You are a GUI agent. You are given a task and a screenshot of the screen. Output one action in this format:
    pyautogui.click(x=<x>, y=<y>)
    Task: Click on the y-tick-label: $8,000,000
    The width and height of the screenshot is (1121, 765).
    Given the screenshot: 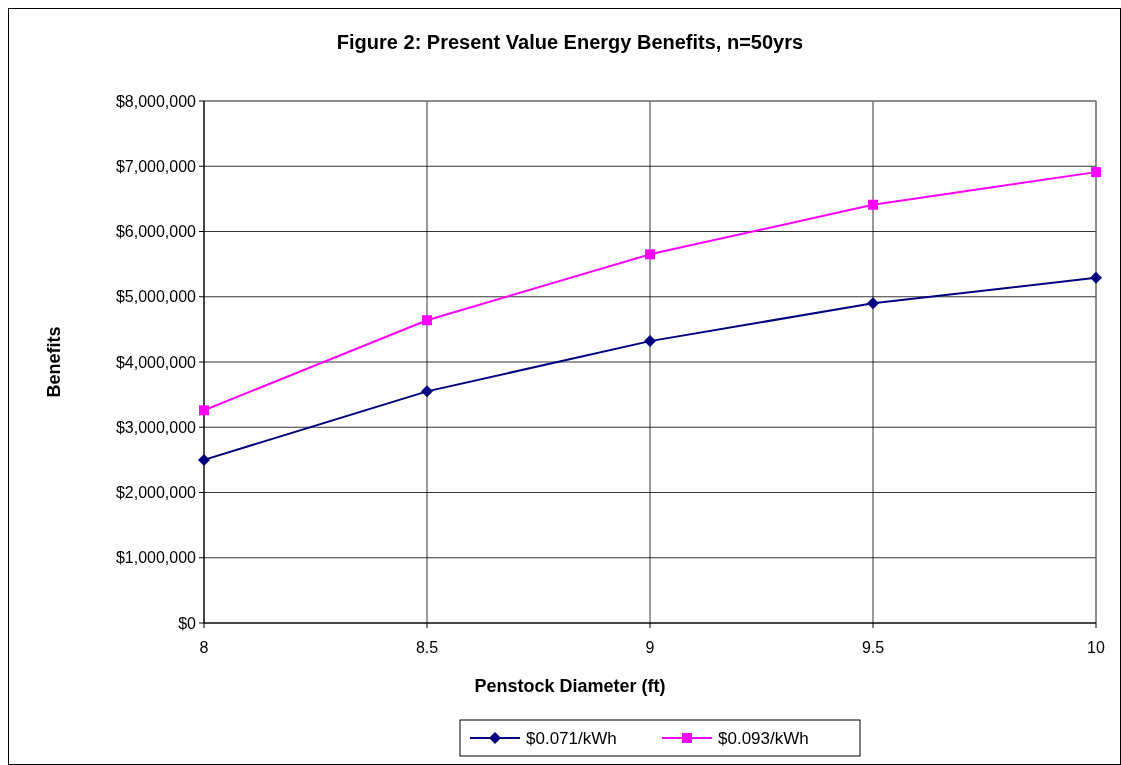 What is the action you would take?
    pyautogui.click(x=156, y=101)
    